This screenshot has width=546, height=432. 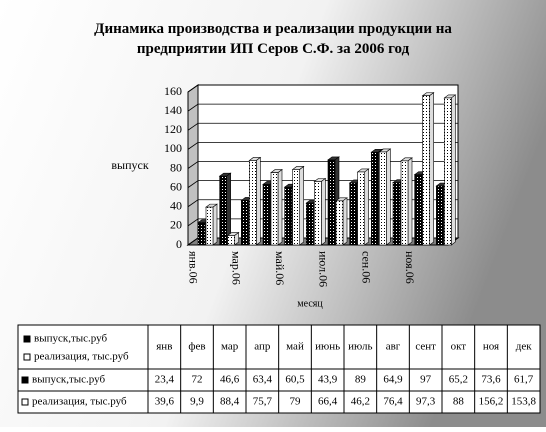 I want to click on table-header: фев, so click(x=196, y=347).